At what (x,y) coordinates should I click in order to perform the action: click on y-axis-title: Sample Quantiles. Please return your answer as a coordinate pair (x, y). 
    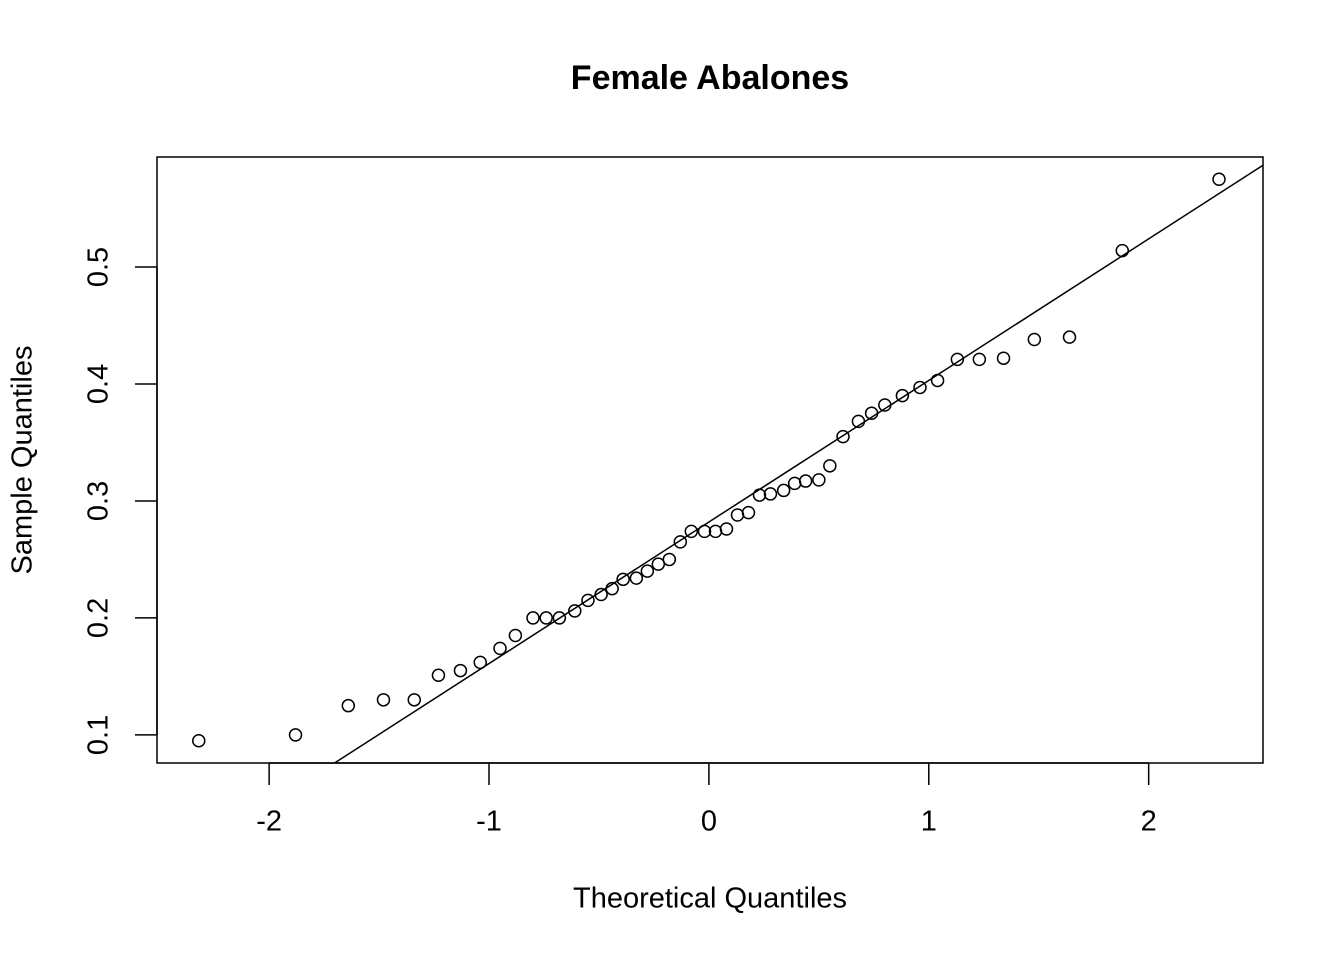
    Looking at the image, I should click on (23, 460).